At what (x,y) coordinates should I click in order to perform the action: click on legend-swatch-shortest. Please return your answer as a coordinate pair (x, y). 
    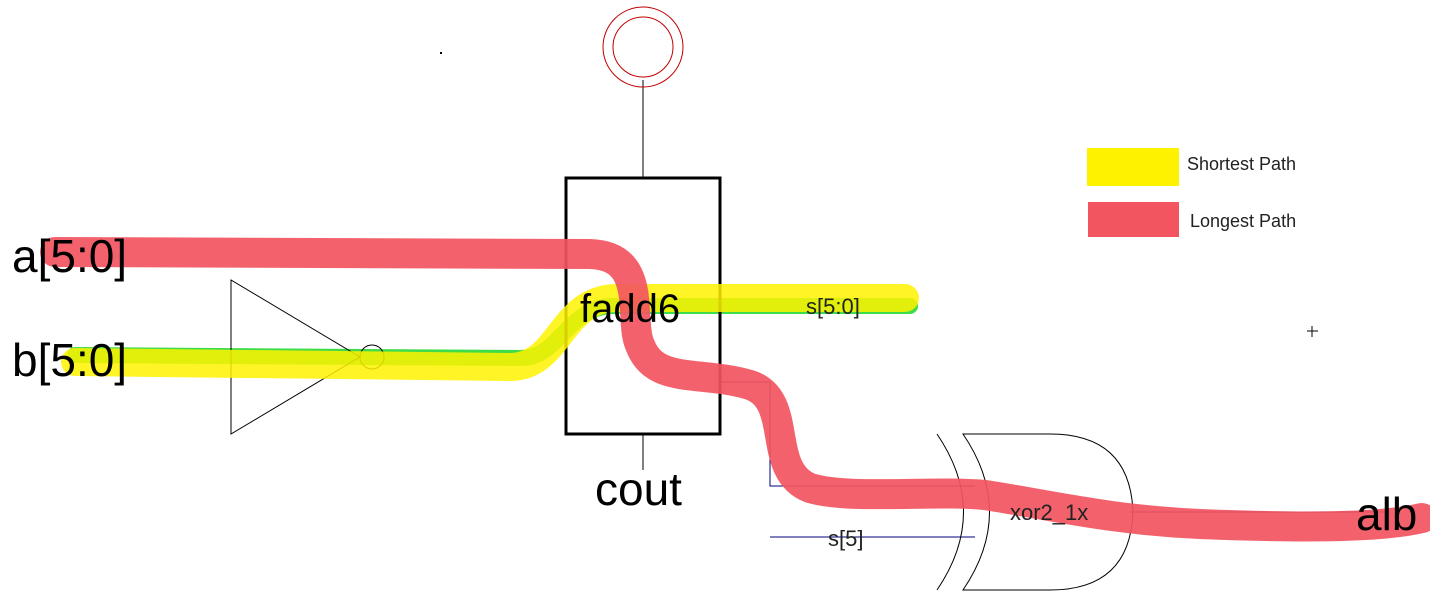
    Looking at the image, I should click on (1133, 167).